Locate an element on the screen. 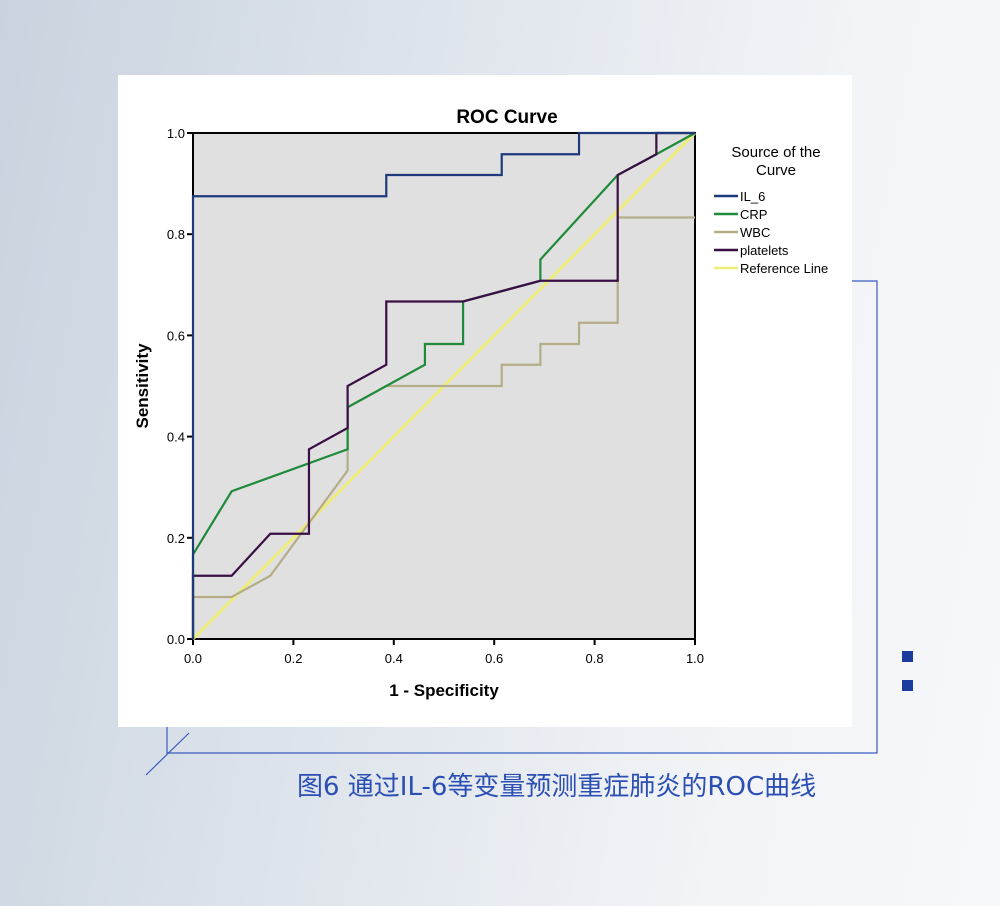  x-tick-label: 0.2 is located at coordinates (293, 658).